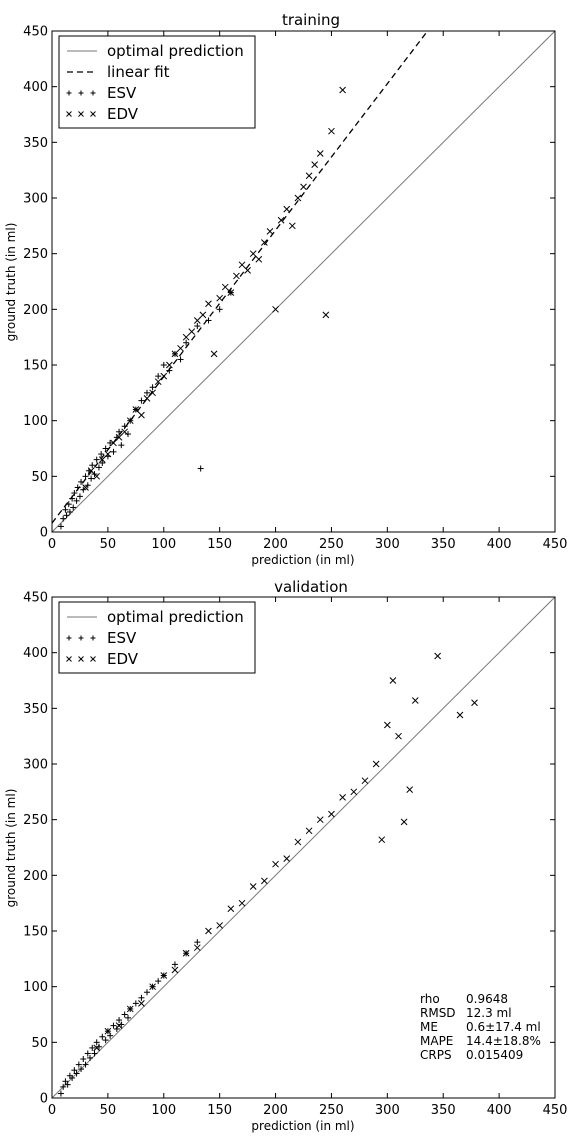 The width and height of the screenshot is (574, 1148). What do you see at coordinates (175, 617) in the screenshot?
I see `legend-label: optimal prediction` at bounding box center [175, 617].